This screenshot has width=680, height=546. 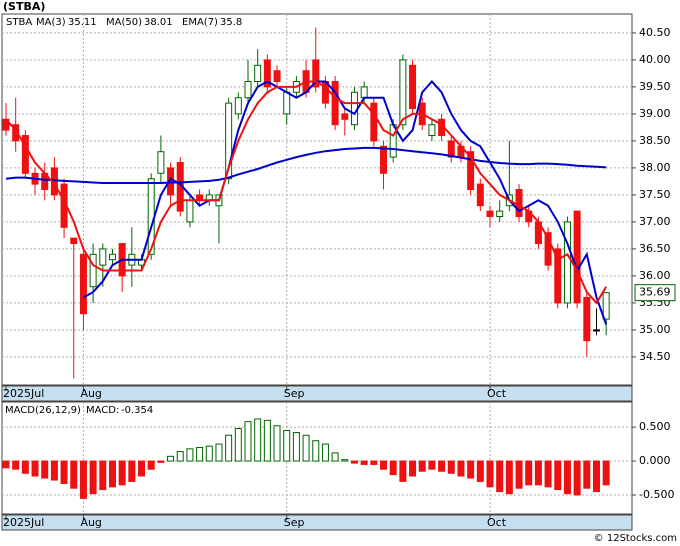 What do you see at coordinates (655, 248) in the screenshot?
I see `y-tick-label: 36.50` at bounding box center [655, 248].